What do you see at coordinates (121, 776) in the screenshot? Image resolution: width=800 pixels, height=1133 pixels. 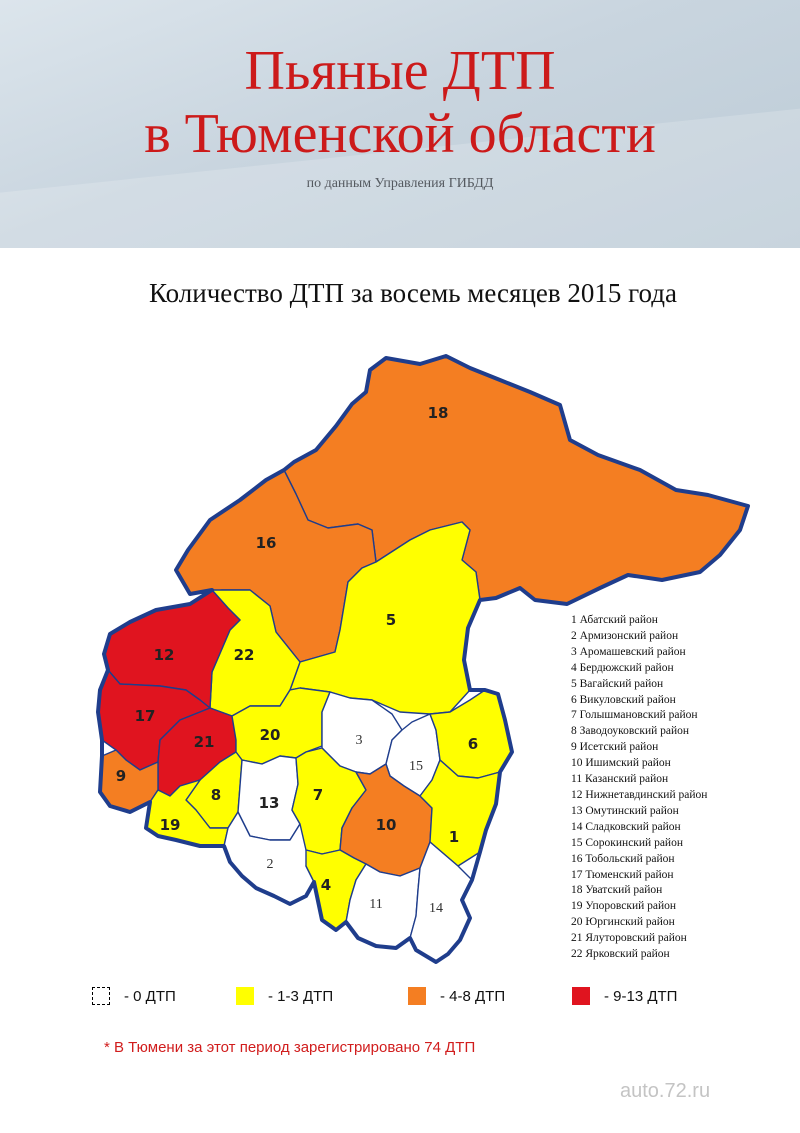 I see `district-number-9: 9` at bounding box center [121, 776].